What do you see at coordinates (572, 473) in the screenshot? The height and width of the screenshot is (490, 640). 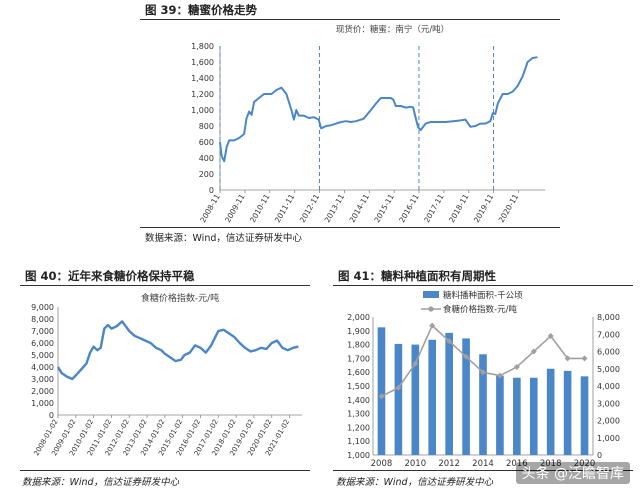 I see `watermark: 头条 @泛瞻智库` at bounding box center [572, 473].